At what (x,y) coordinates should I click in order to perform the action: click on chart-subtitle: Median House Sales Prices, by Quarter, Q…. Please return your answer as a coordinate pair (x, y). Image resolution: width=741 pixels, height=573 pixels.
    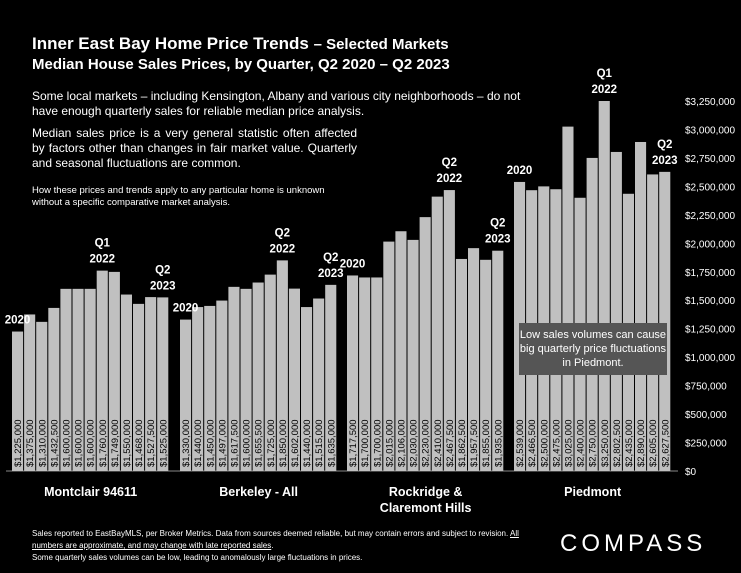
    Looking at the image, I should click on (241, 64).